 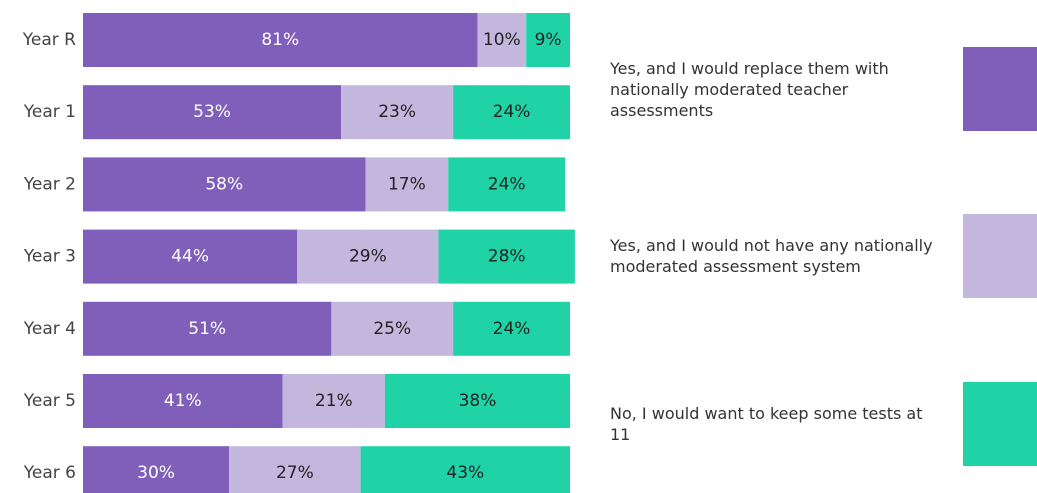 I want to click on y-tick-label: Year 6, so click(x=49, y=473).